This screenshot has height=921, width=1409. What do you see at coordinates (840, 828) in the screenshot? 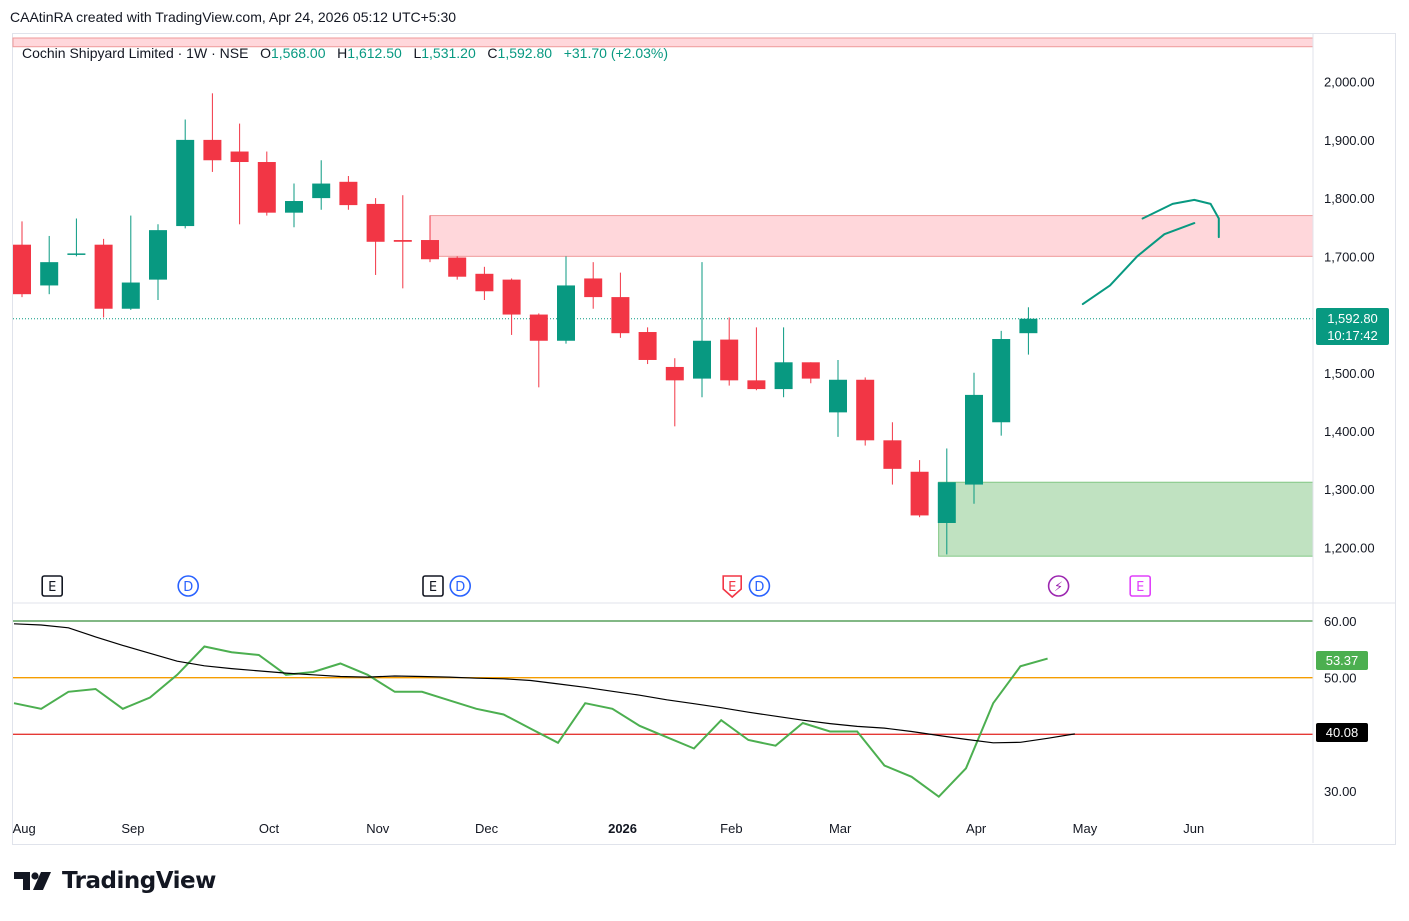
I see `time-tick-label: Mar` at bounding box center [840, 828].